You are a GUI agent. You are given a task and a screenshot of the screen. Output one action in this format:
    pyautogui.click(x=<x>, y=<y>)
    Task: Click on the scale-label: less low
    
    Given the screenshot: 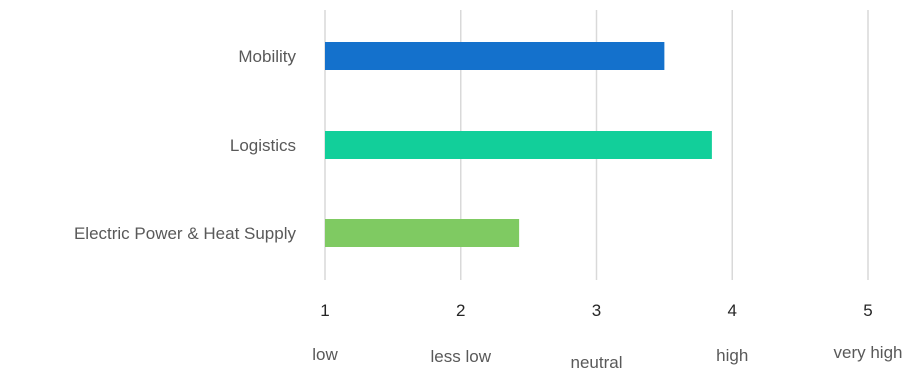 What is the action you would take?
    pyautogui.click(x=461, y=356)
    